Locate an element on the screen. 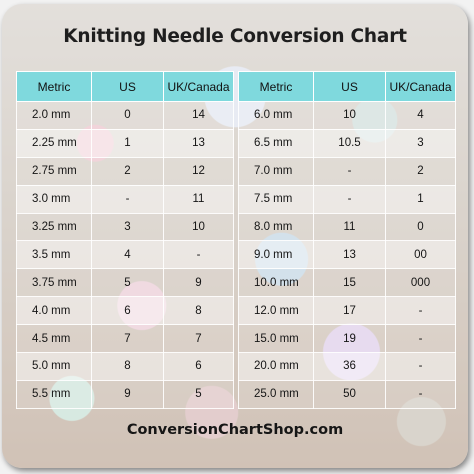 The image size is (474, 474). table-row: 2.75 mm 2 12 is located at coordinates (125, 171).